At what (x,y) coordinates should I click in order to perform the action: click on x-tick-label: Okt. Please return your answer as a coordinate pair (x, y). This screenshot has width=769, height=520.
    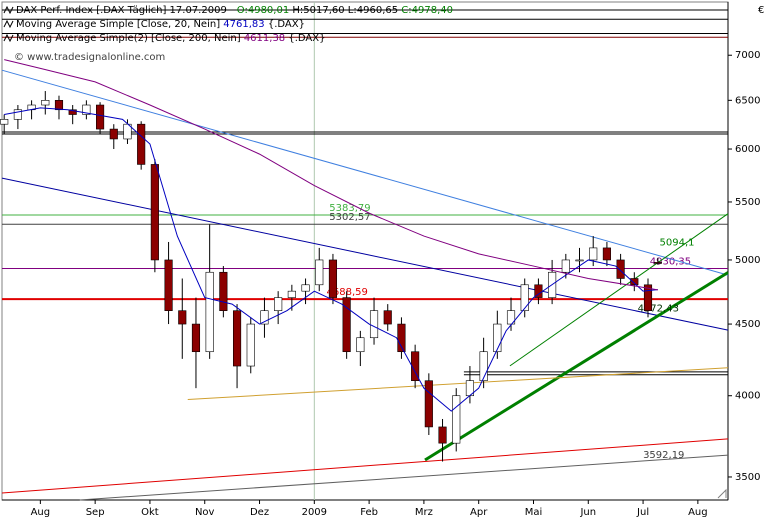
    Looking at the image, I should click on (150, 512).